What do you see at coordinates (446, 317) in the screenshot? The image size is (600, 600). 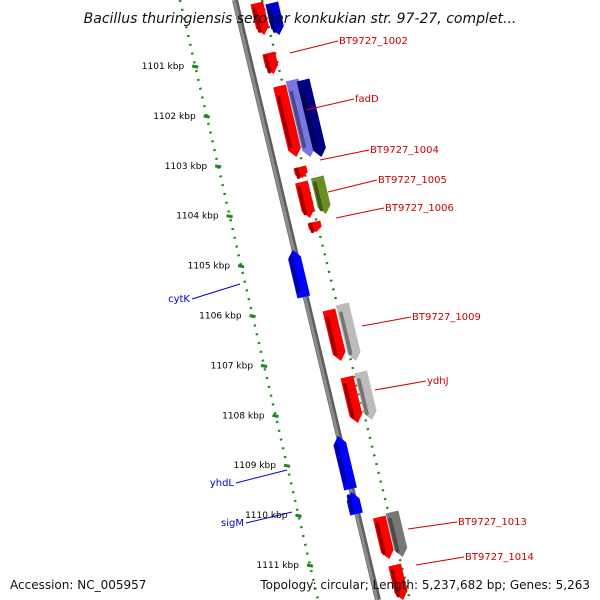 I see `forward-gene-label: BT9727_1009` at bounding box center [446, 317].